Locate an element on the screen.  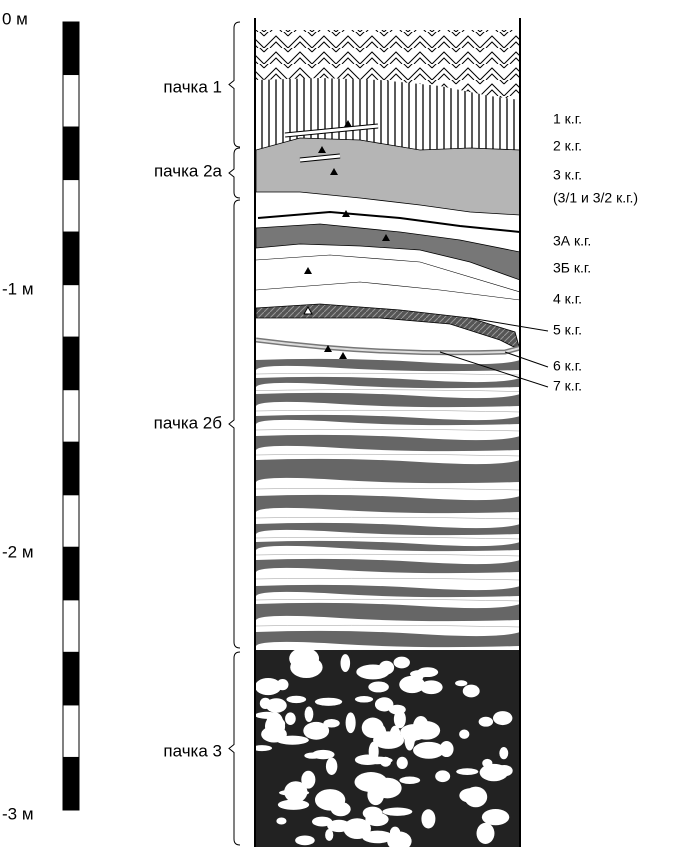
scale-label: -1 м is located at coordinates (18, 288).